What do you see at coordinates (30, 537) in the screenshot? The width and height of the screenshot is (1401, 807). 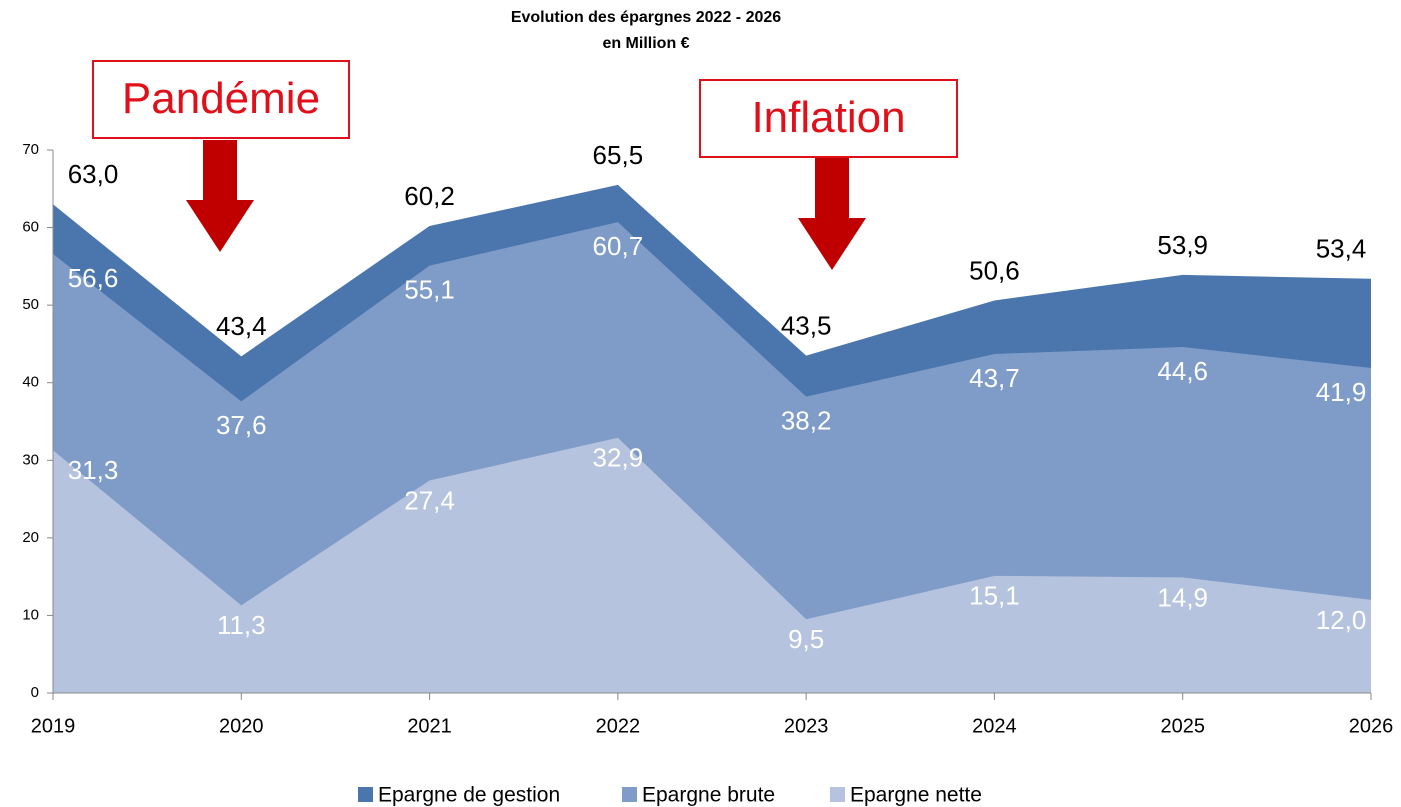 I see `y-tick-label: 20` at bounding box center [30, 537].